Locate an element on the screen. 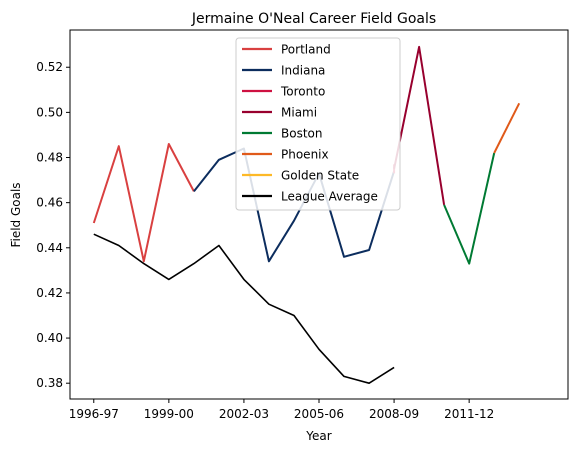 Image resolution: width=579 pixels, height=453 pixels. legend-label: Golden State is located at coordinates (320, 176).